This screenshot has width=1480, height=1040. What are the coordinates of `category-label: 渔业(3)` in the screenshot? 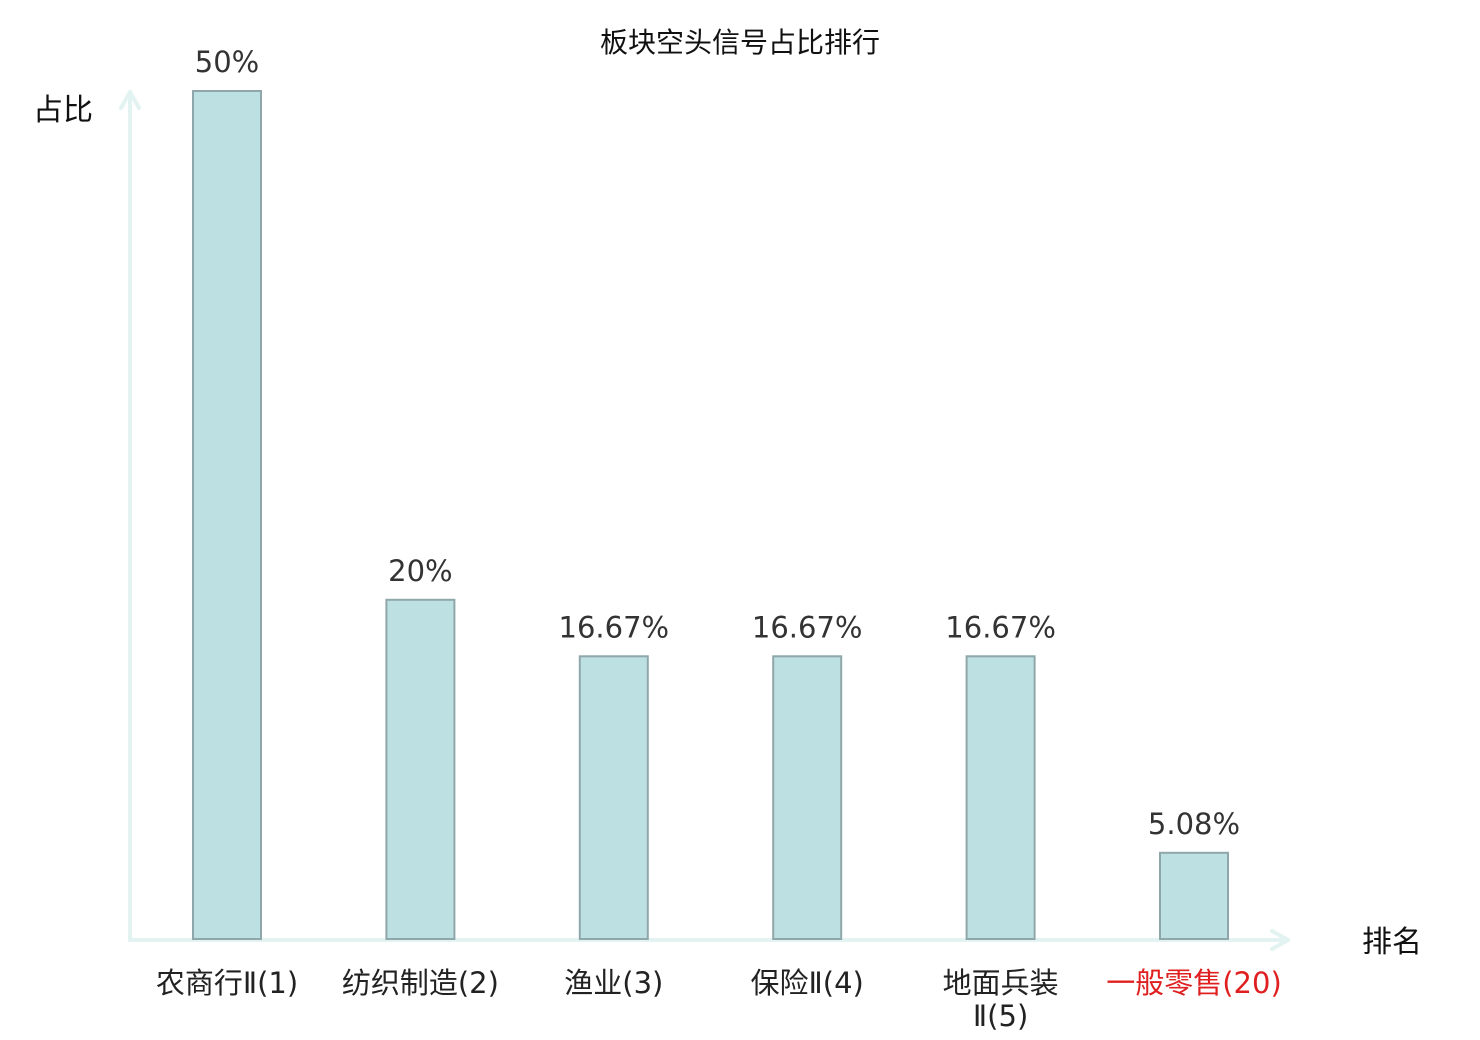 It's located at (613, 983).